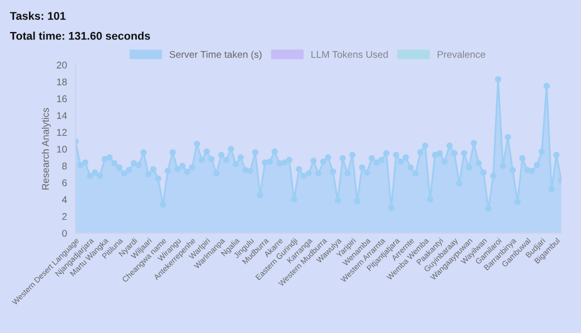 The width and height of the screenshot is (581, 333). Describe the element at coordinates (46, 149) in the screenshot. I see `y-axis-title: Research Analytics` at that location.